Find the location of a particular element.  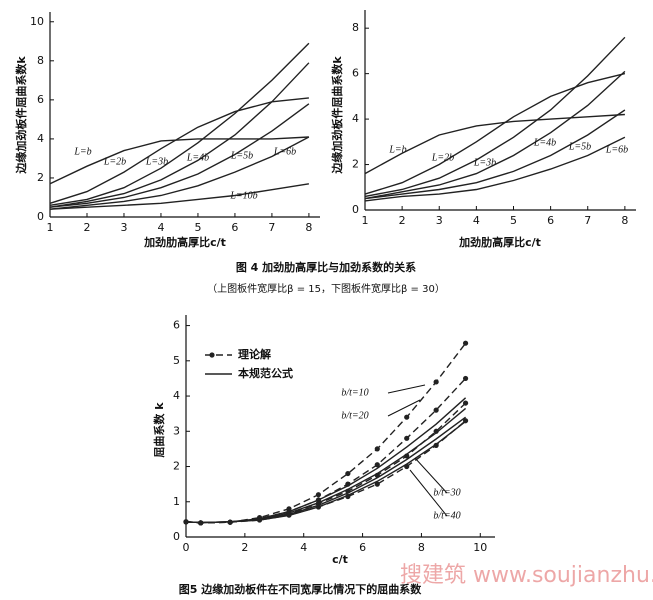

legend-label: 本规范公式 is located at coordinates (265, 373).